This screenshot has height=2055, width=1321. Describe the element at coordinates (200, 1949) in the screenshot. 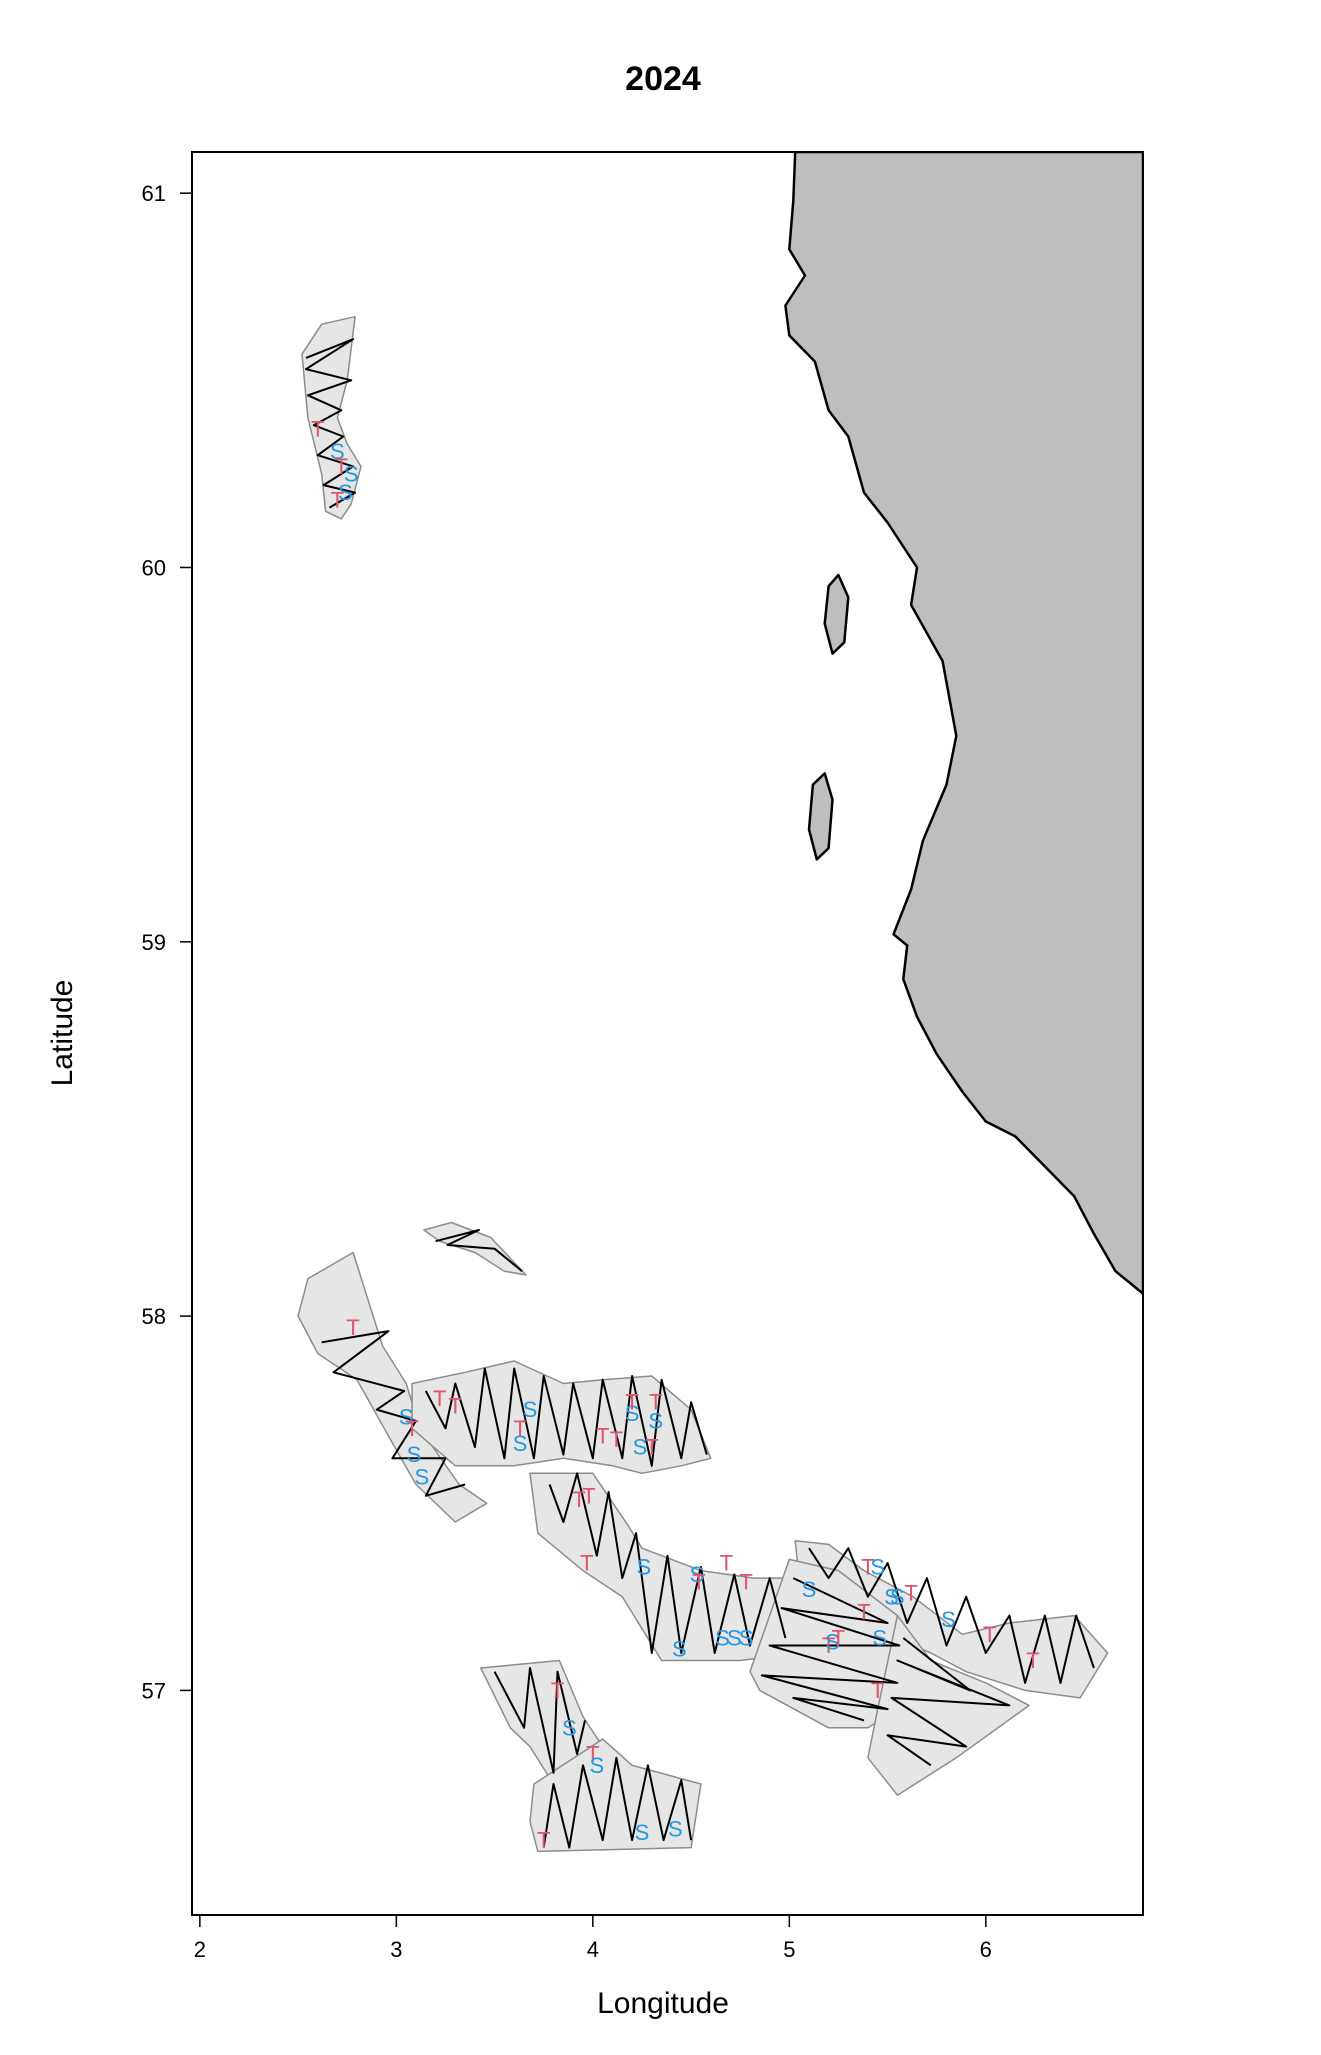

I see `x-tick-label: 2` at that location.